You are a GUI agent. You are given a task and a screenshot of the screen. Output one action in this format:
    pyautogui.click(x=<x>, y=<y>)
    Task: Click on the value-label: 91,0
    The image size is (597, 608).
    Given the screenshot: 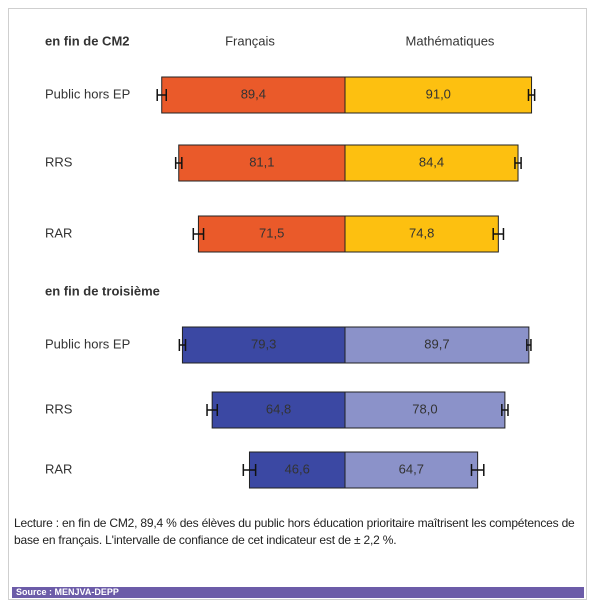 What is the action you would take?
    pyautogui.click(x=438, y=93)
    